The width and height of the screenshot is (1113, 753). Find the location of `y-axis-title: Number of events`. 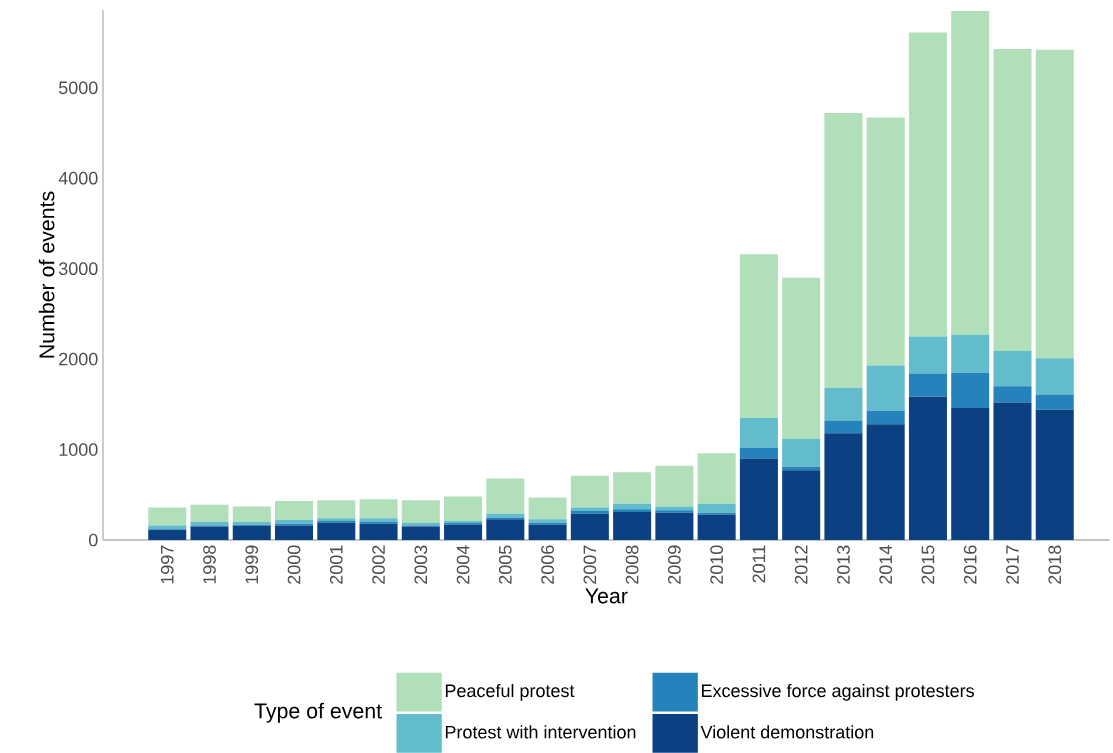

y-axis-title: Number of events is located at coordinates (46, 274).